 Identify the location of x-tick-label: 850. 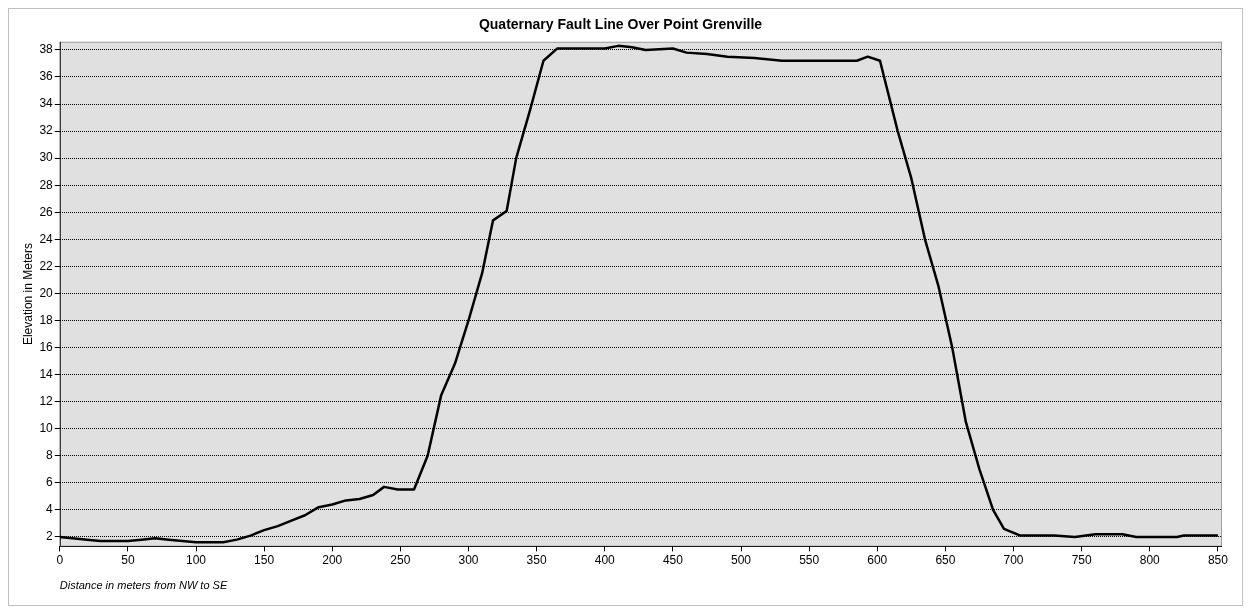
(1218, 559).